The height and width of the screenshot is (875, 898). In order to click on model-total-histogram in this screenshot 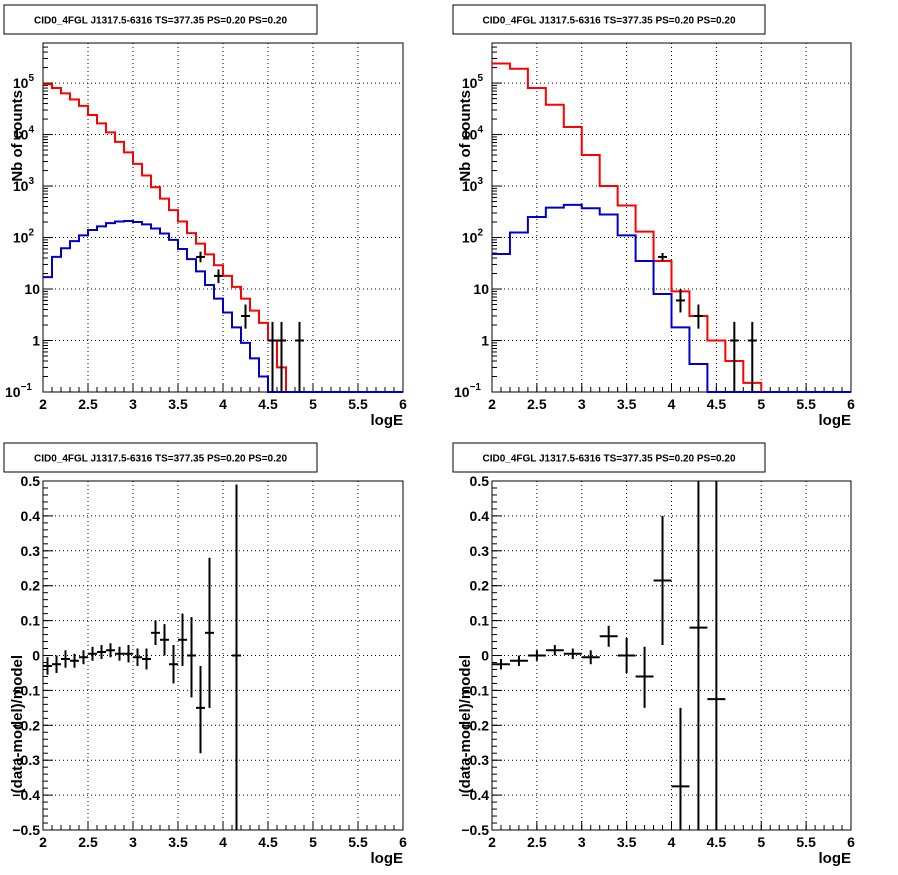, I will do `click(223, 238)`.